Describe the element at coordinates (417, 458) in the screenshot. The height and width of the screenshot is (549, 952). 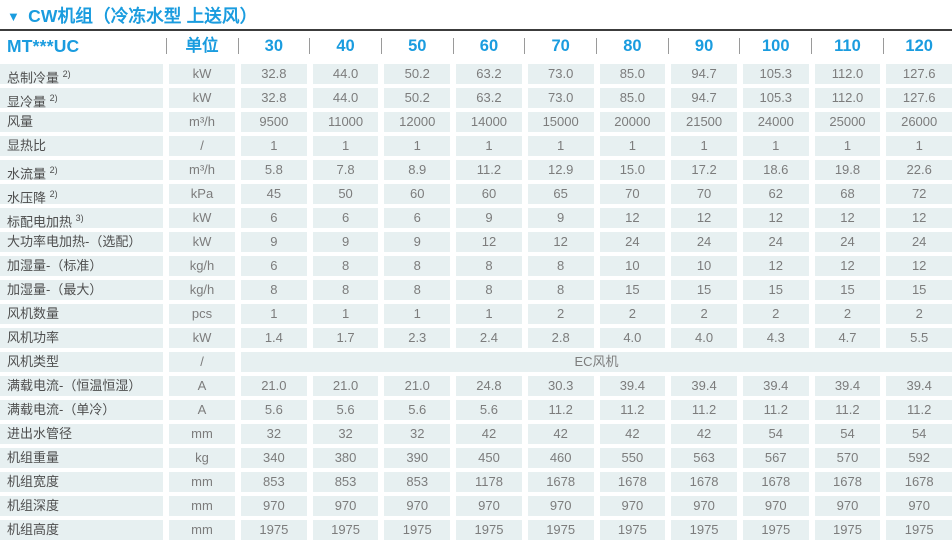
I see `value-cell: 390` at that location.